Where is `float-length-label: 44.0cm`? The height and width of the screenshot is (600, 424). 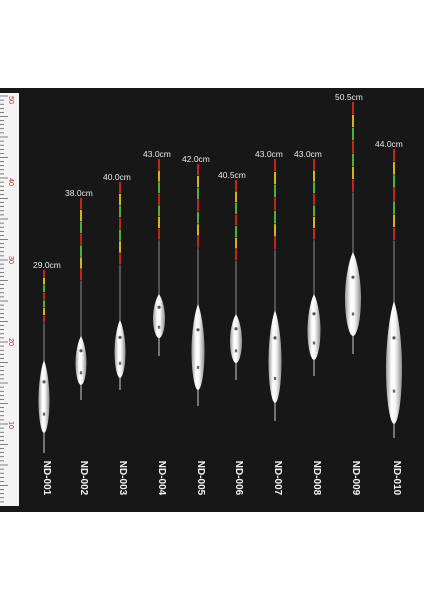 float-length-label: 44.0cm is located at coordinates (389, 144).